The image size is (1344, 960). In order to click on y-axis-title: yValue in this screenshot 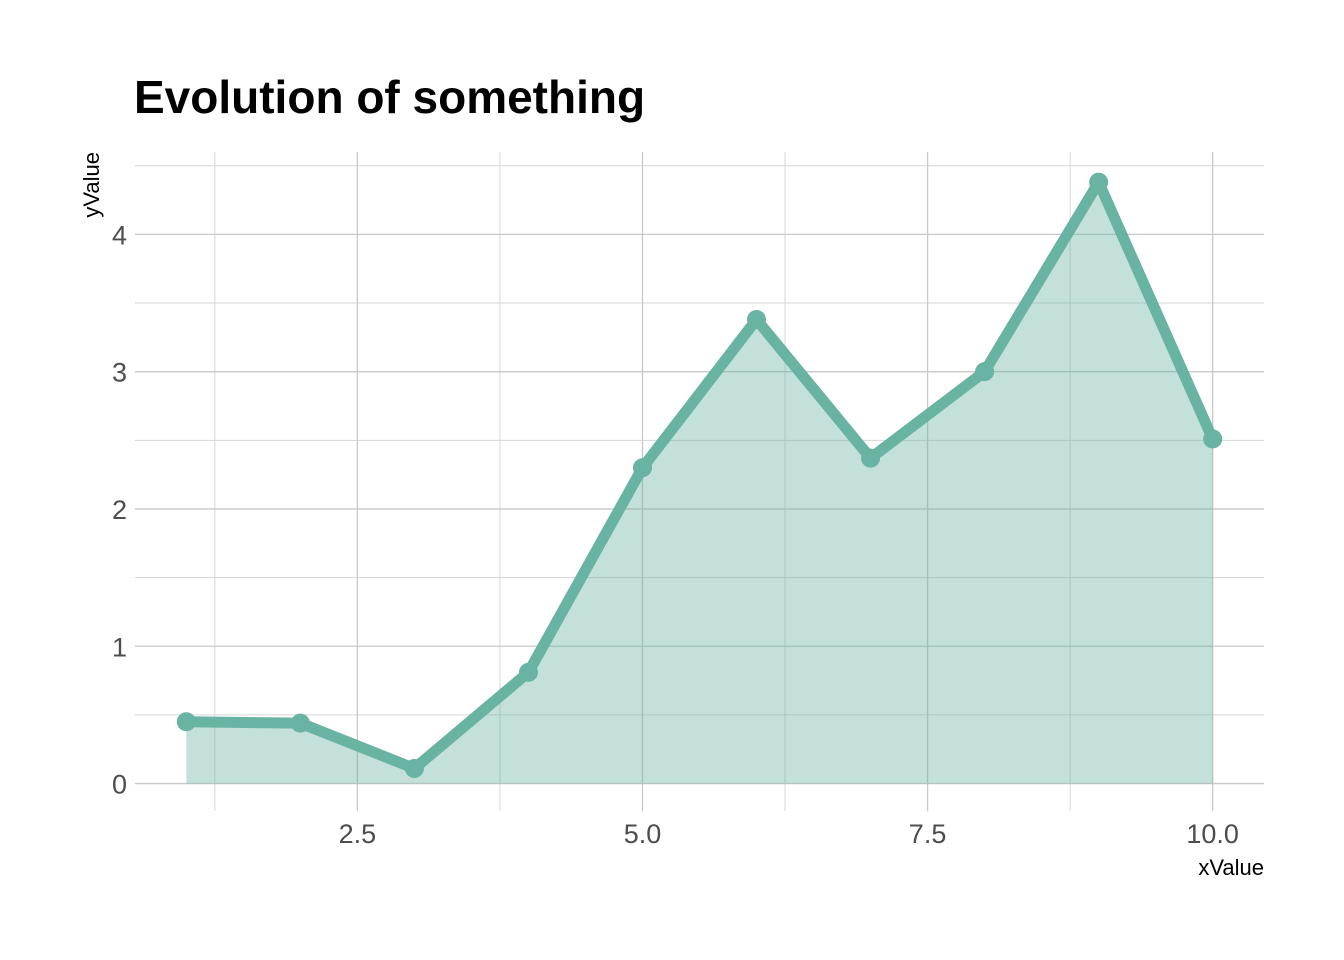, I will do `click(91, 185)`.